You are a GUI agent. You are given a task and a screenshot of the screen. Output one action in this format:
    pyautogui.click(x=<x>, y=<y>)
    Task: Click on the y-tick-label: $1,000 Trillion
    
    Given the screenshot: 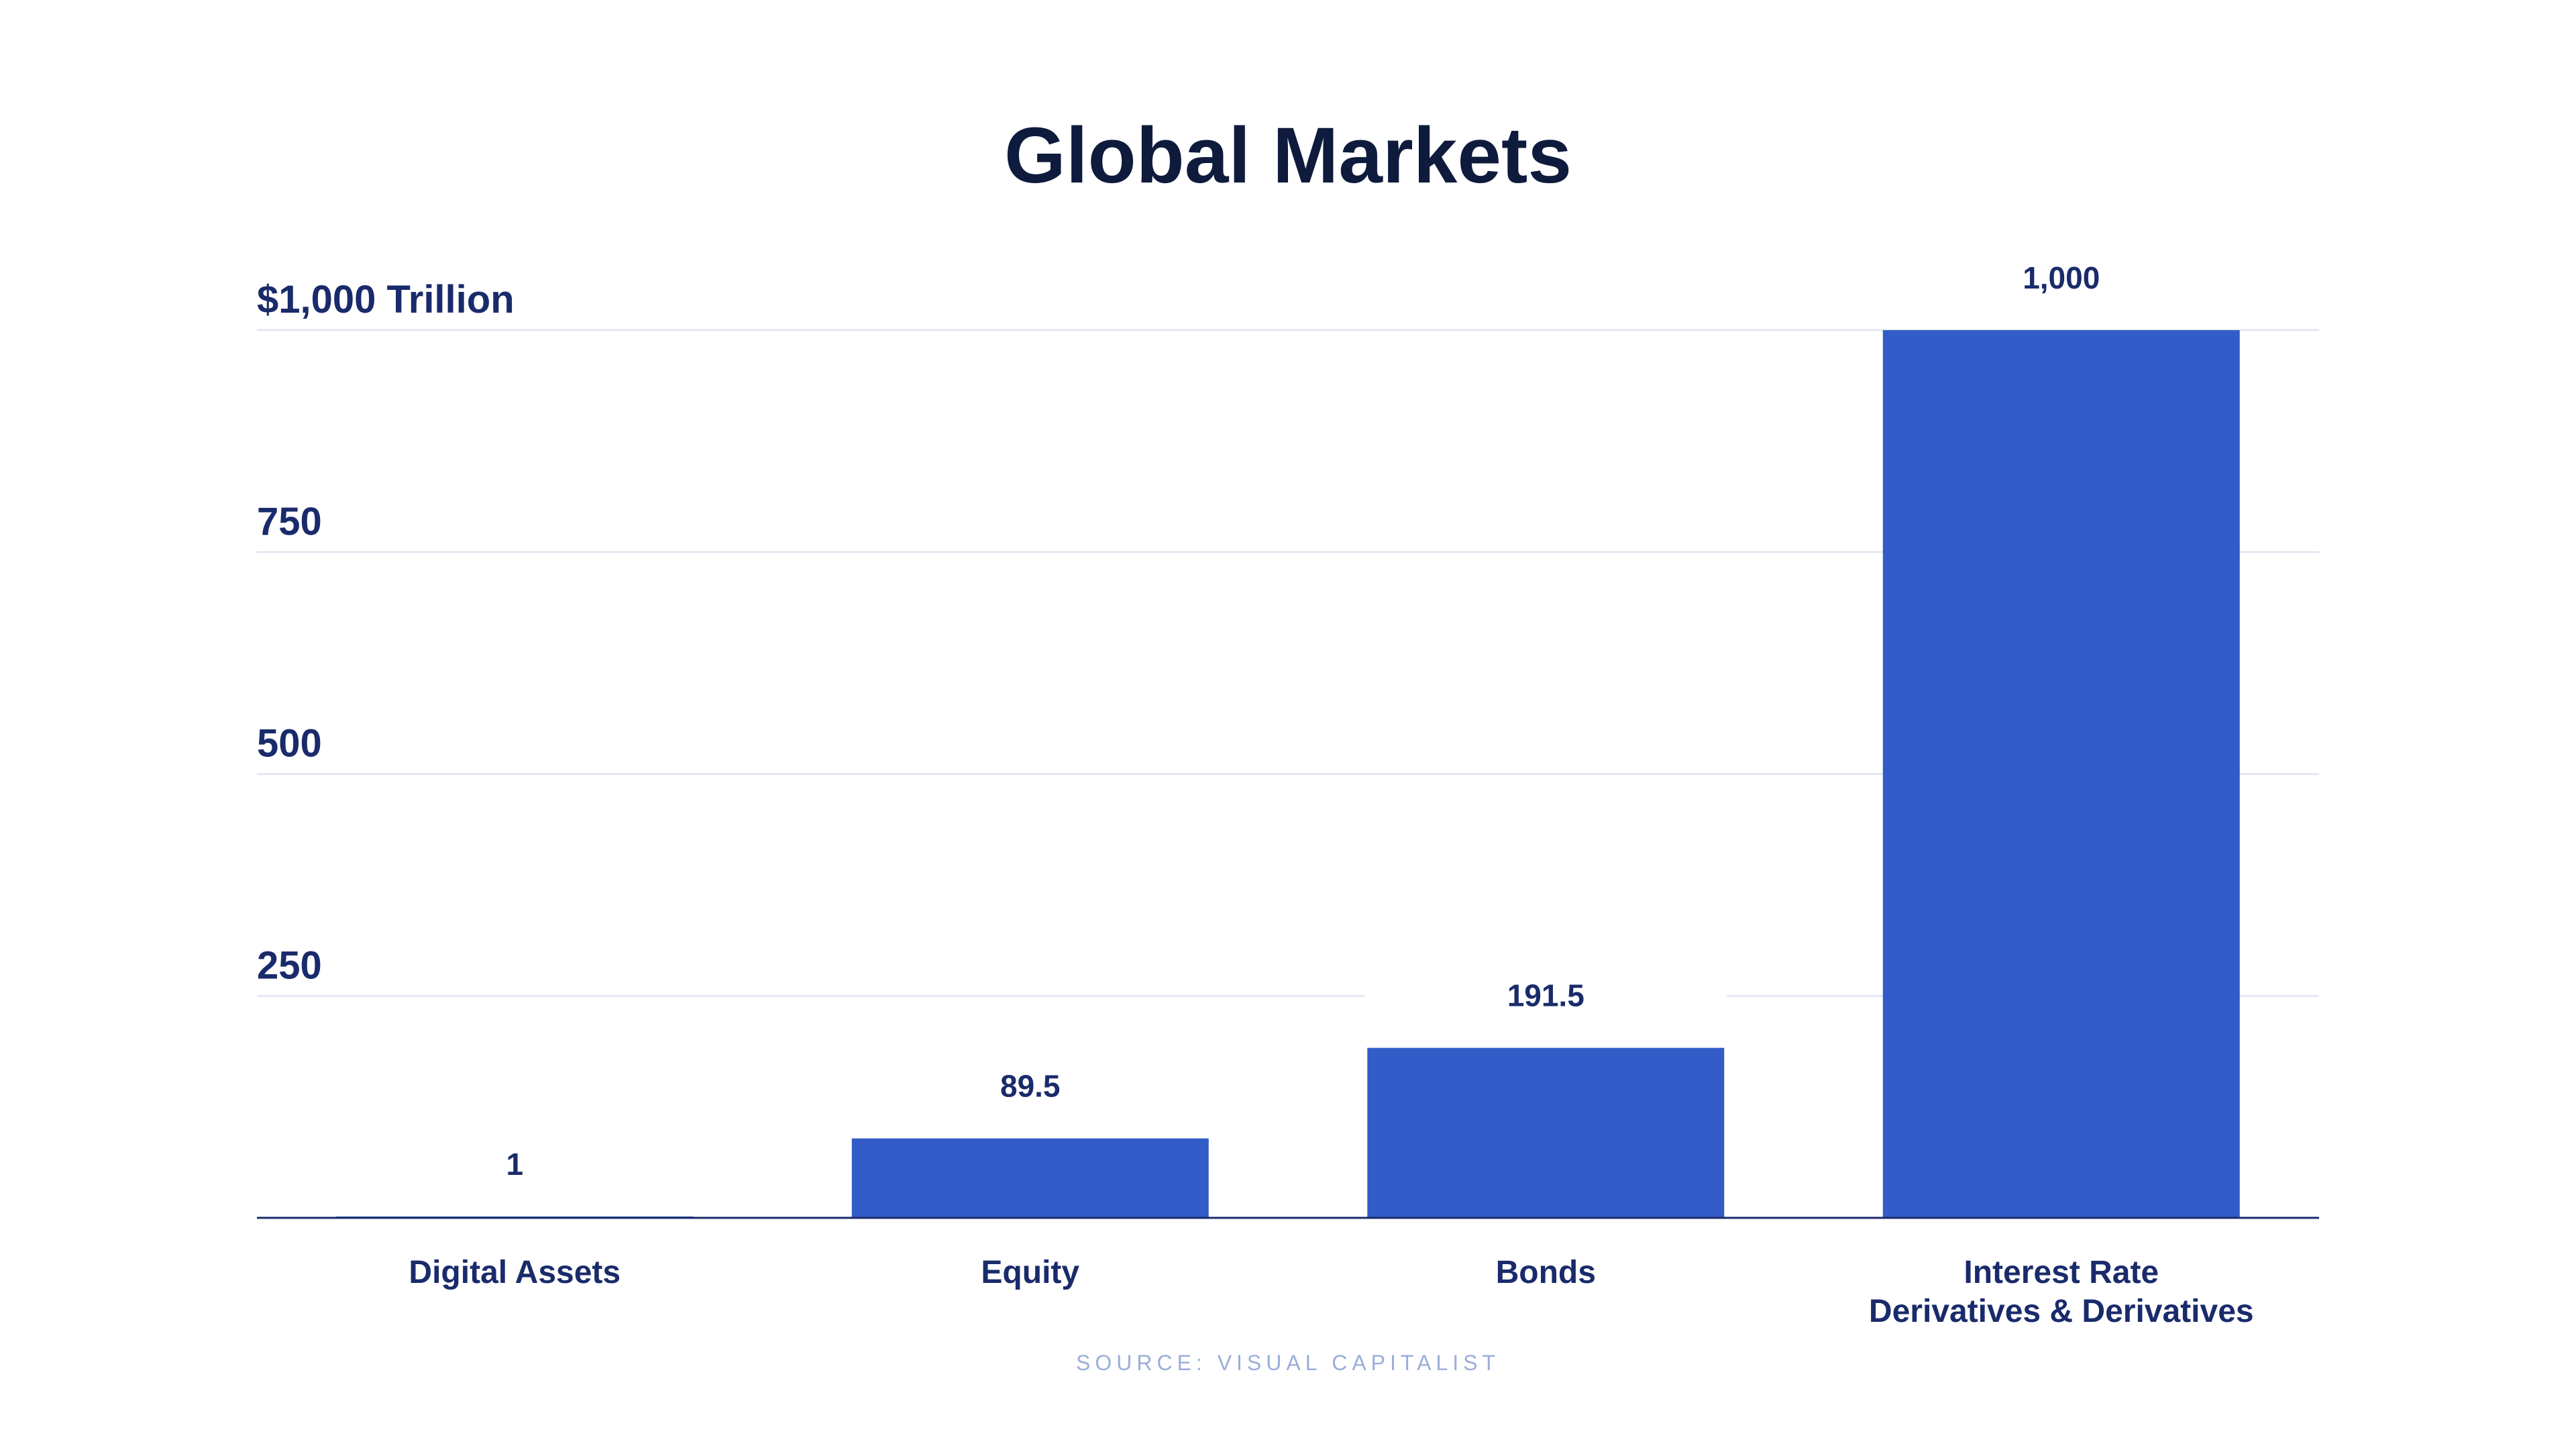 What is the action you would take?
    pyautogui.click(x=386, y=299)
    